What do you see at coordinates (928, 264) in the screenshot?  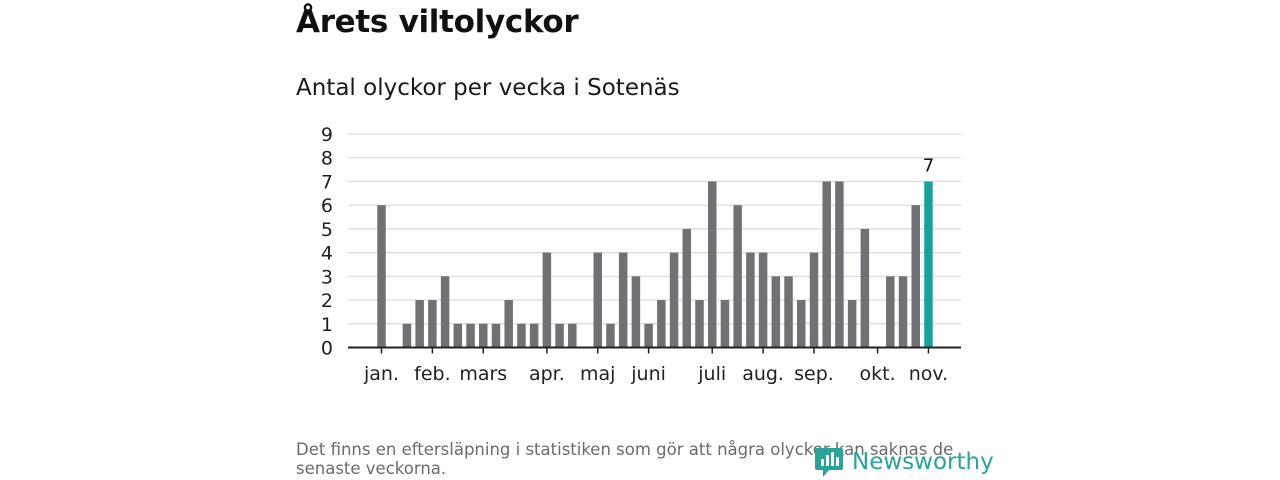 I see `bar-highlight` at bounding box center [928, 264].